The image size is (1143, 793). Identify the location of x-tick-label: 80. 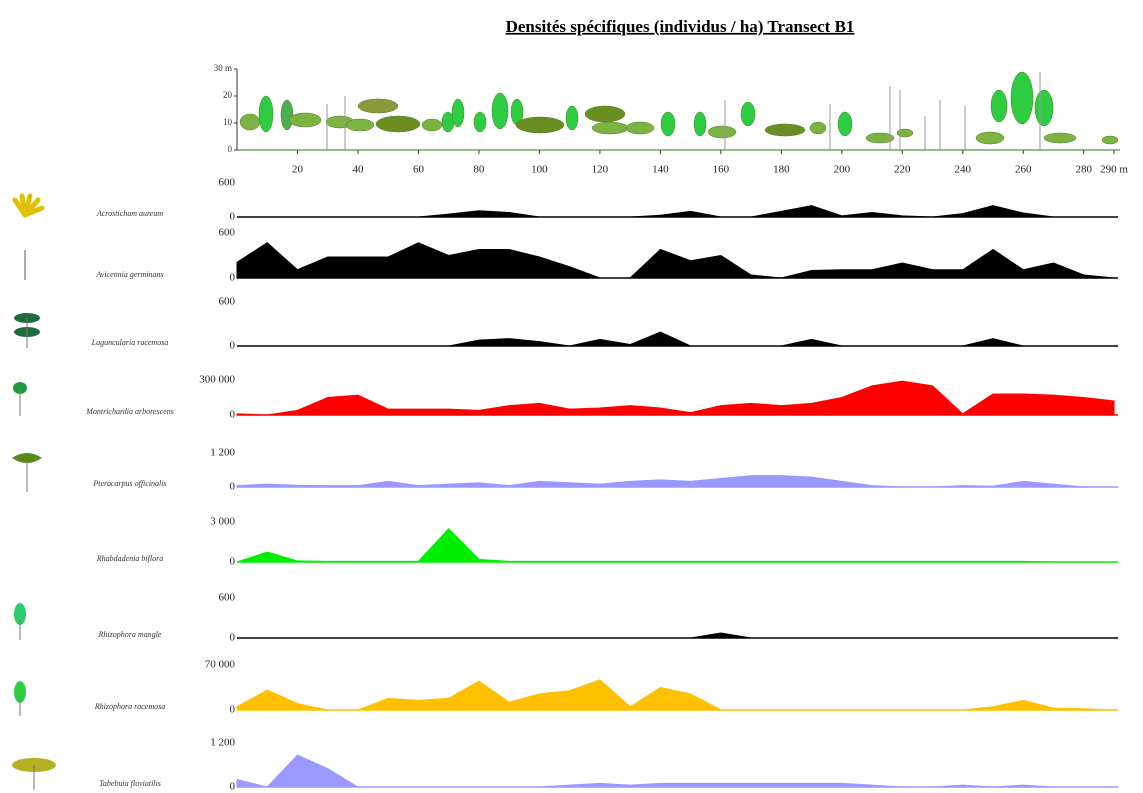
(479, 170).